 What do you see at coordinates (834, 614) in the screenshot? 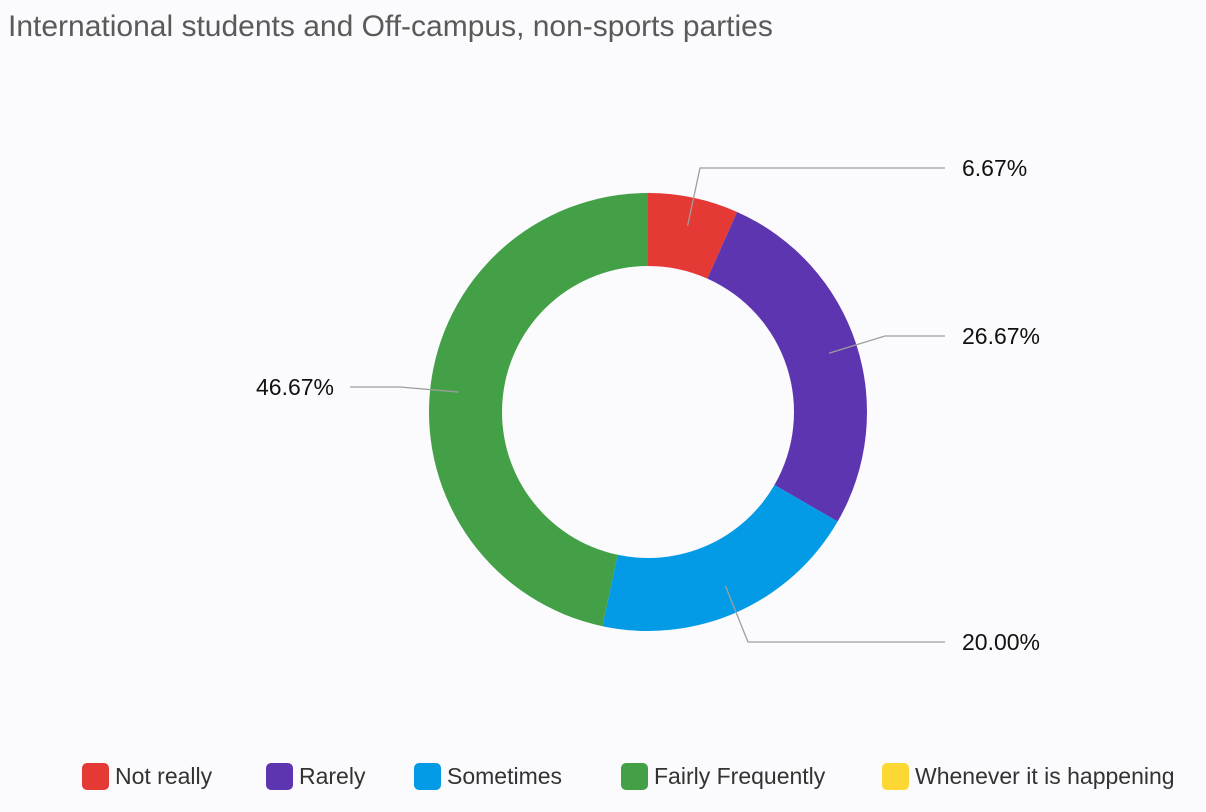
I see `leader-line-sometimes` at bounding box center [834, 614].